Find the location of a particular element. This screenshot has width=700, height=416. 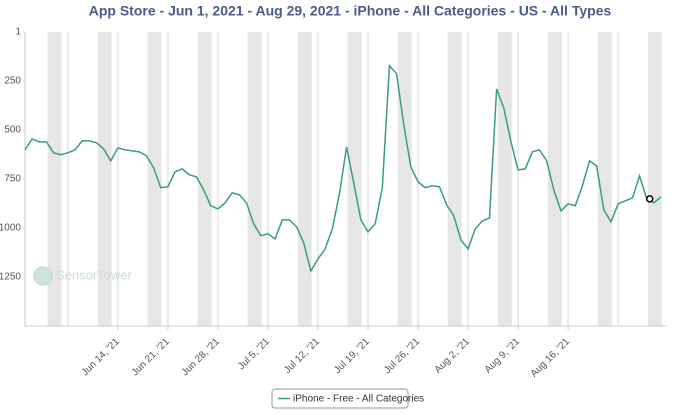

watermark-icon is located at coordinates (43, 276).